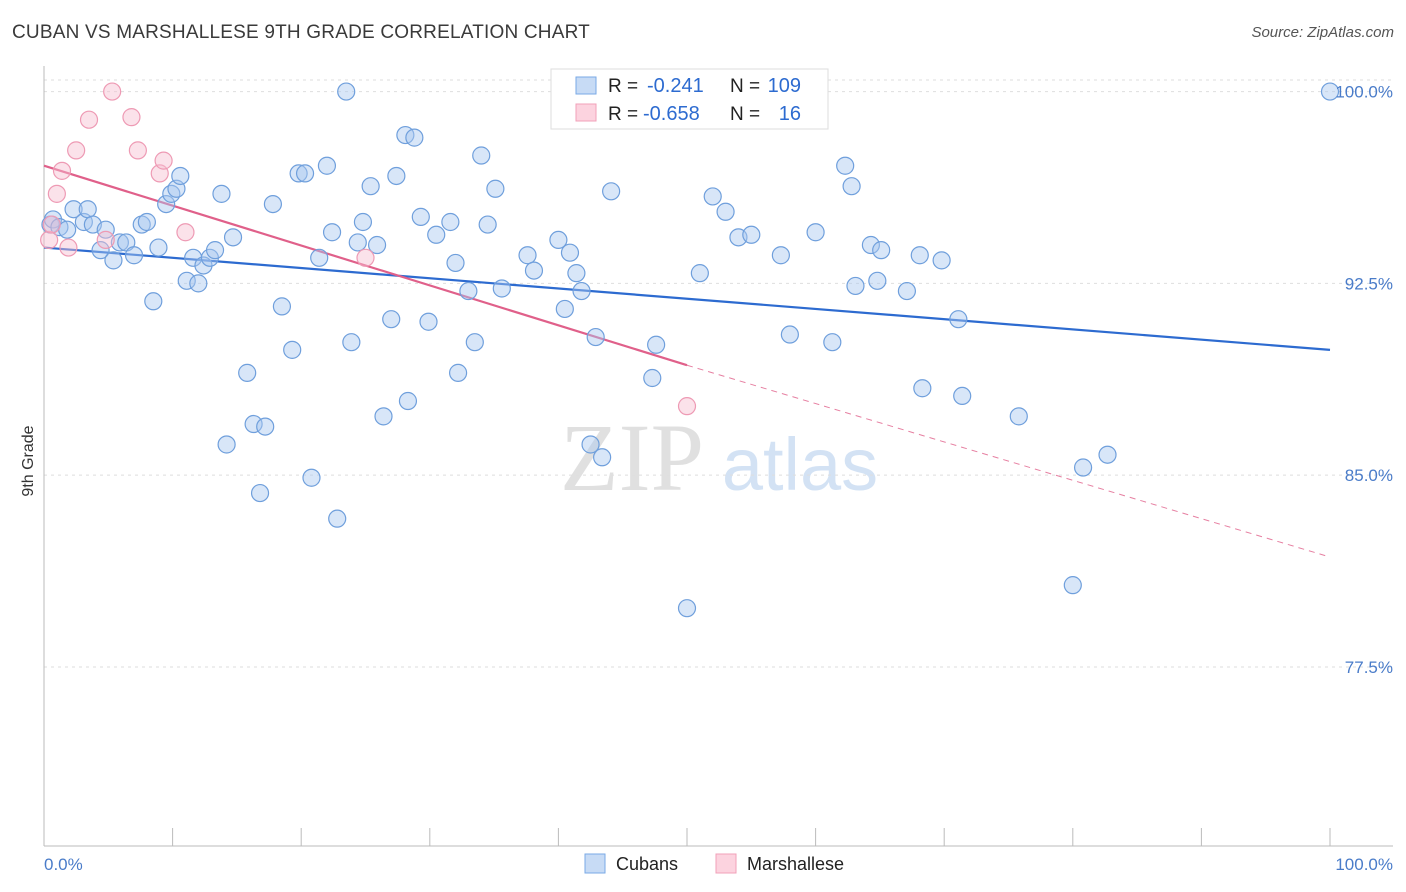 The image size is (1406, 892). Describe the element at coordinates (28, 460) in the screenshot. I see `y-axis-label: 9th Grade` at that location.